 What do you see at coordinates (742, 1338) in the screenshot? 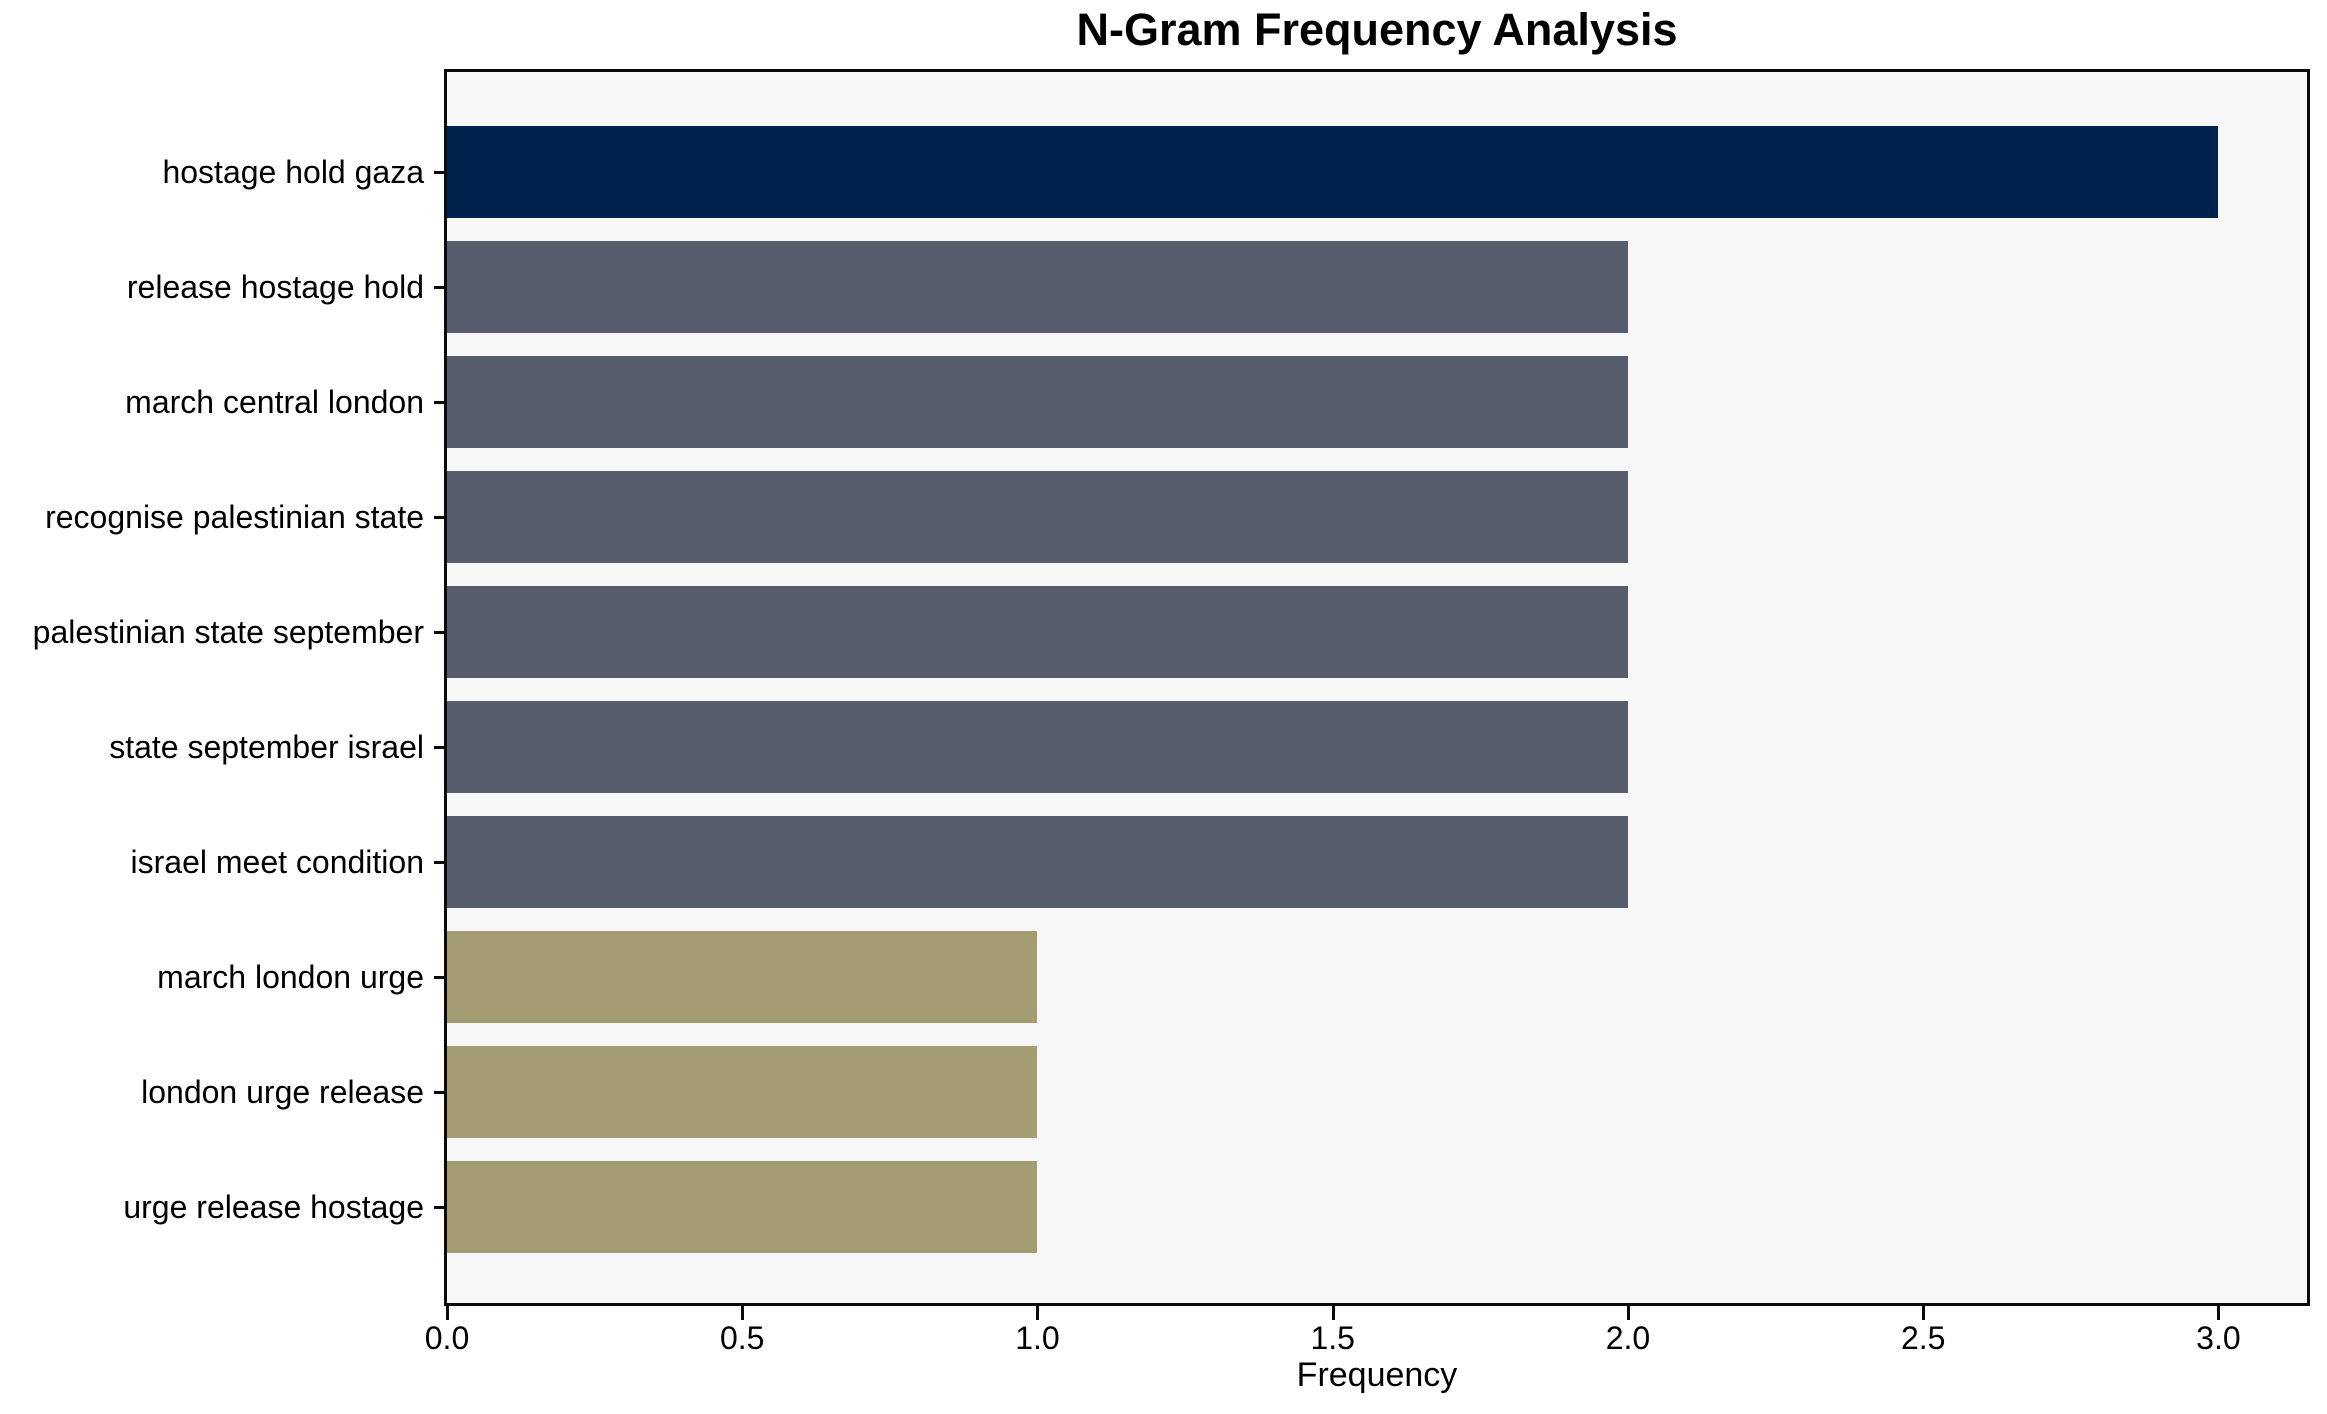
I see `x-tick-label: 0.5` at bounding box center [742, 1338].